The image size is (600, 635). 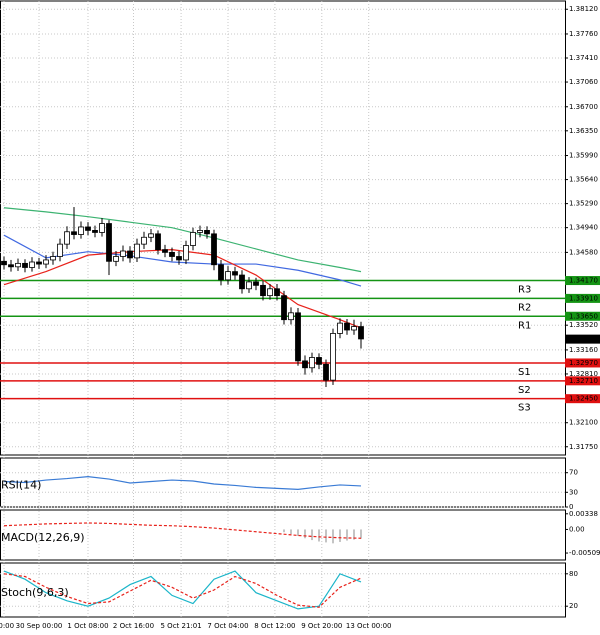 I want to click on x-tick-label: 20:00, so click(x=7, y=626).